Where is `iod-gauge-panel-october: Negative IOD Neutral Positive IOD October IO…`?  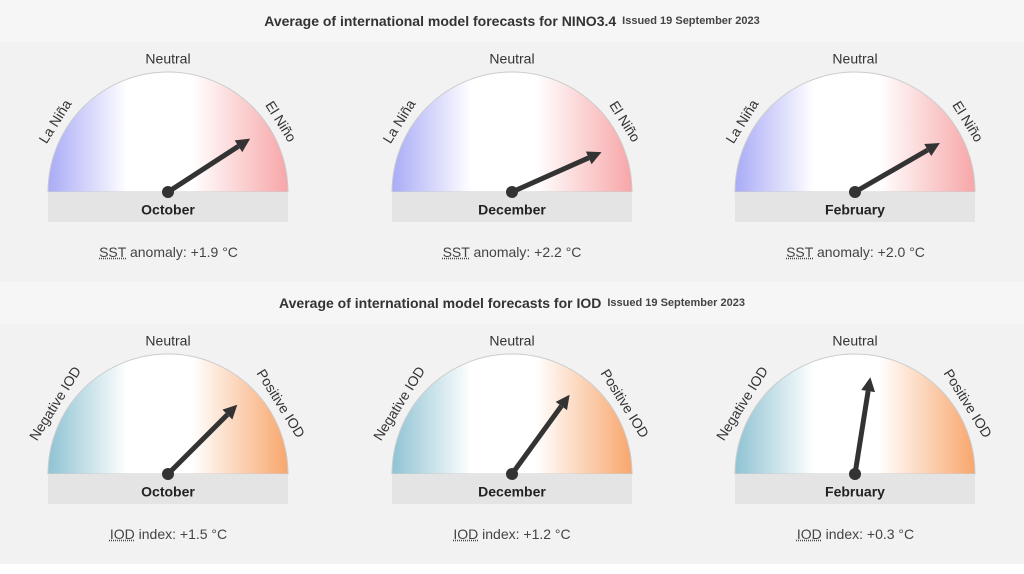
iod-gauge-panel-october: Negative IOD Neutral Positive IOD October IO… is located at coordinates (168, 444).